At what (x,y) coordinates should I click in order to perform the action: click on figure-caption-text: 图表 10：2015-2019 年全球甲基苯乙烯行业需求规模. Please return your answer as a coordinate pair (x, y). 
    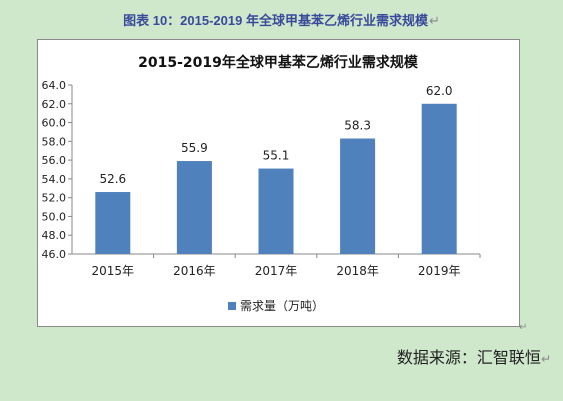
    Looking at the image, I should click on (275, 20).